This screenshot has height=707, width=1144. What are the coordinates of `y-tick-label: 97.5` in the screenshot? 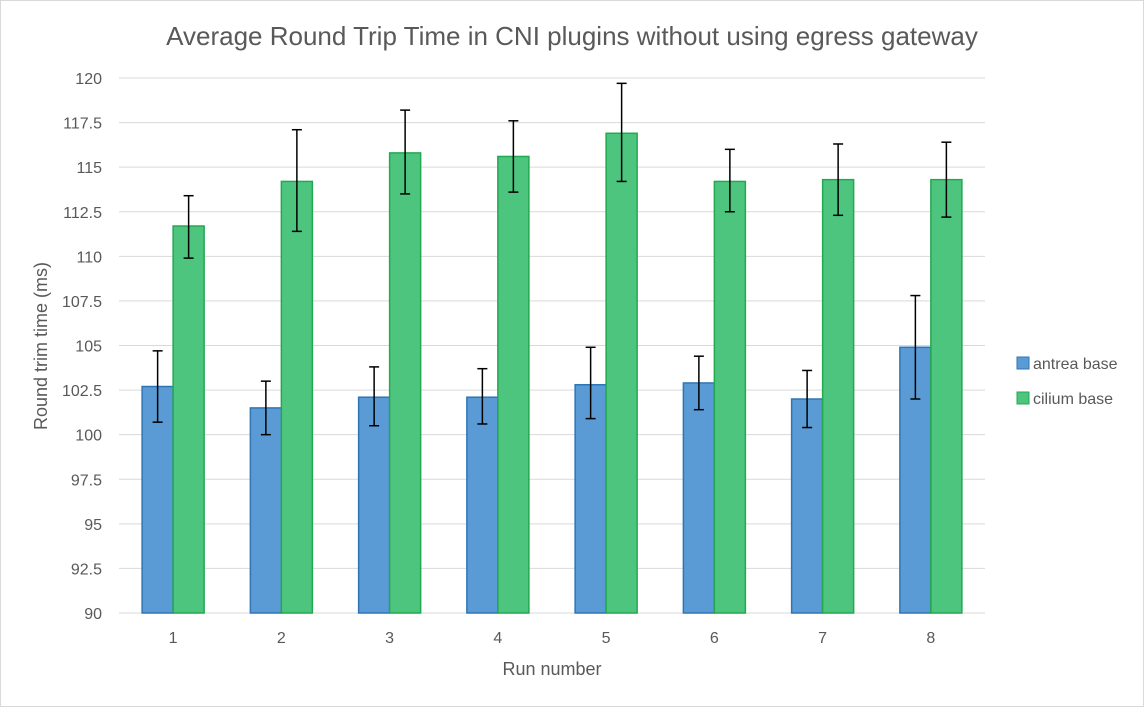 It's located at (86, 480).